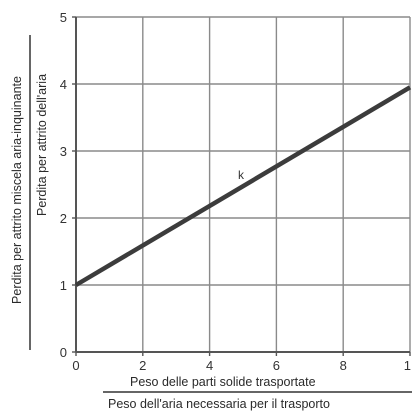 Image resolution: width=412 pixels, height=414 pixels. Describe the element at coordinates (63, 285) in the screenshot. I see `y-tick-label-1: 1` at that location.